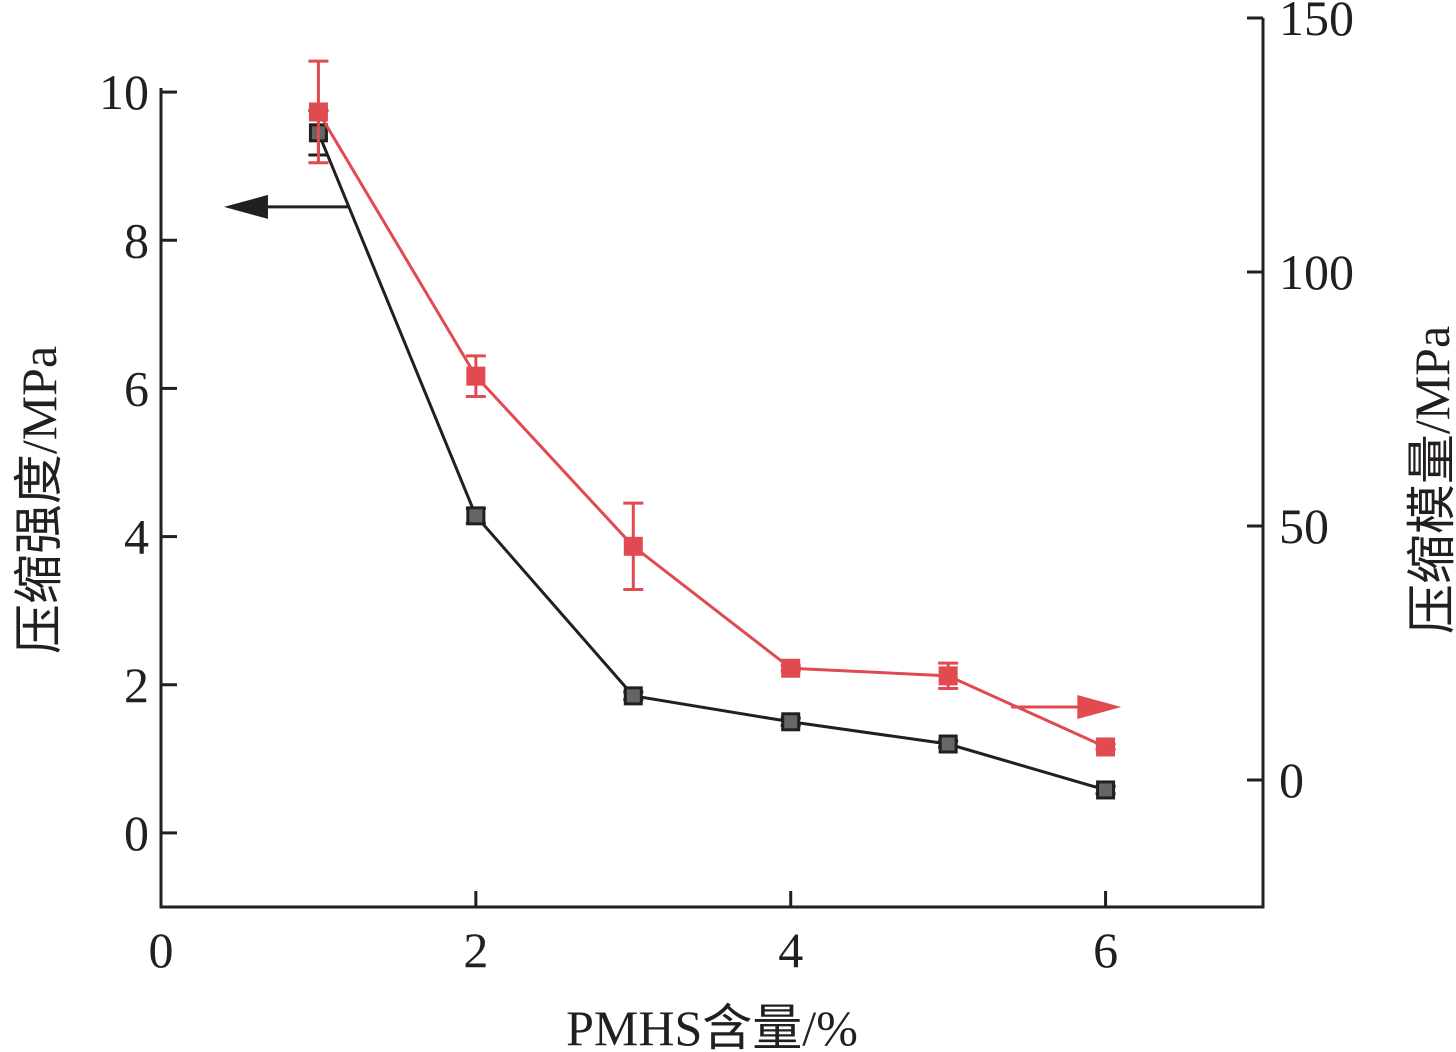 This screenshot has width=1456, height=1052. I want to click on right-y-tick-label: 0, so click(1291, 780).